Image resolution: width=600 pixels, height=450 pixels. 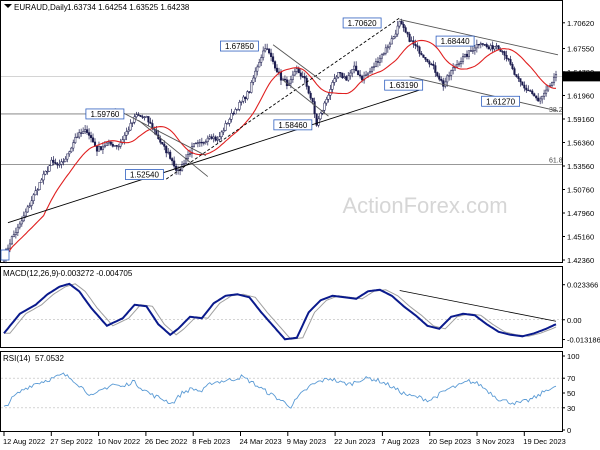 What do you see at coordinates (8, 6) in the screenshot?
I see `collapse-arrow-icon` at bounding box center [8, 6].